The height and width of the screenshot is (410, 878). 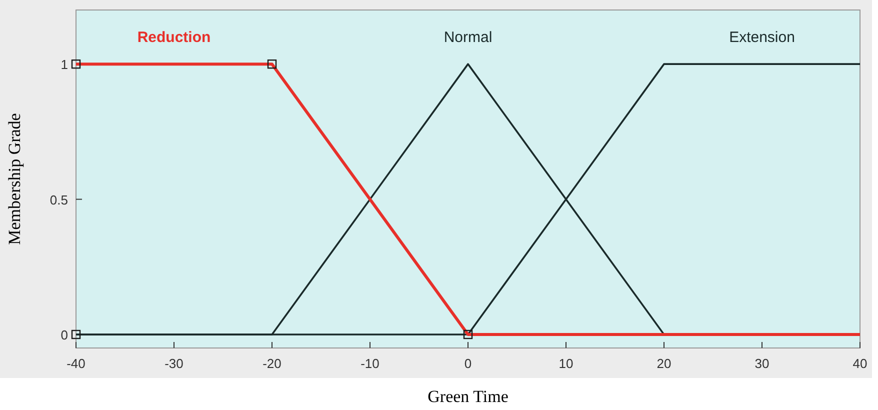 What do you see at coordinates (64, 64) in the screenshot?
I see `y-tick-label: 1` at bounding box center [64, 64].